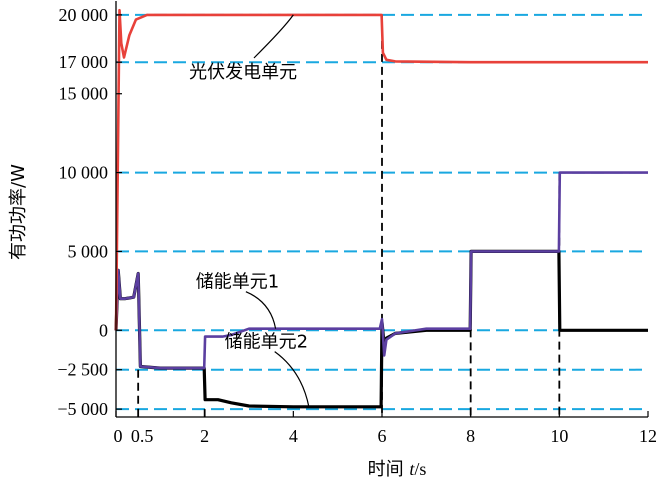 The width and height of the screenshot is (660, 489). What do you see at coordinates (648, 436) in the screenshot?
I see `x-tick-label: 12` at bounding box center [648, 436].